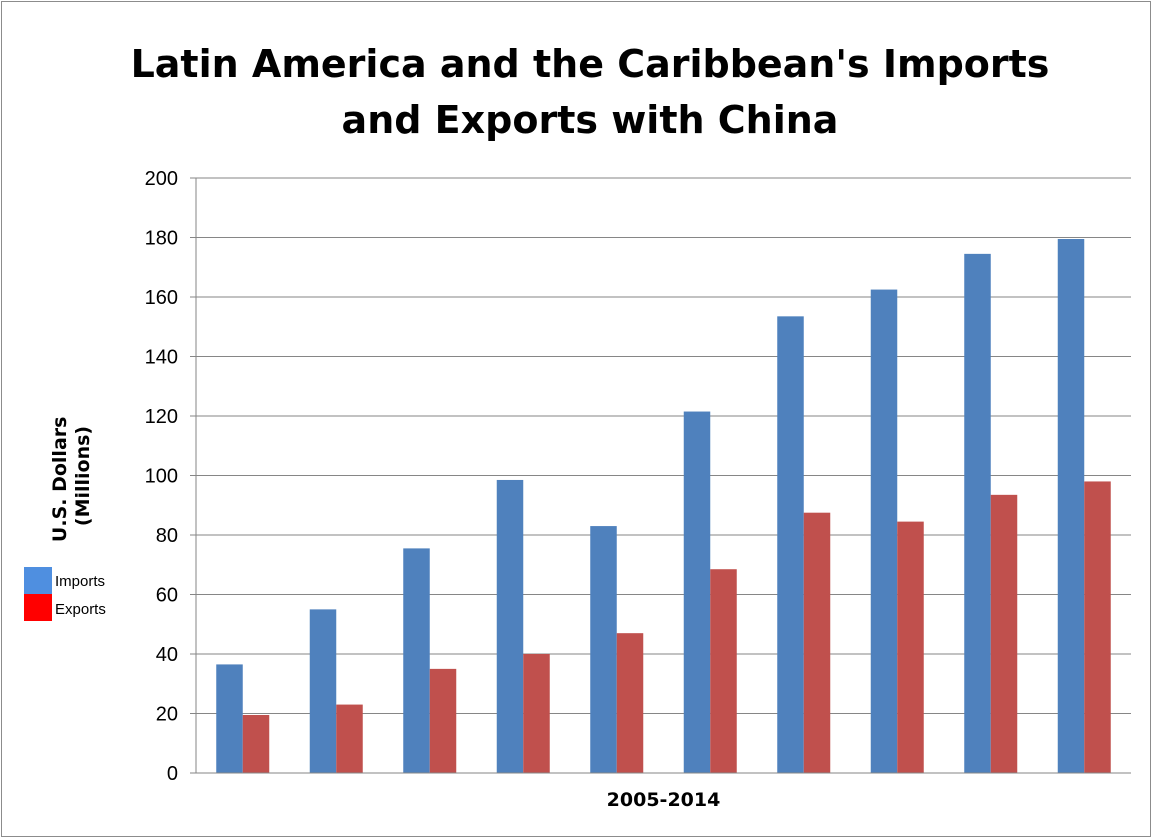 The height and width of the screenshot is (838, 1153). I want to click on y-tick-label-160: 160, so click(161, 298).